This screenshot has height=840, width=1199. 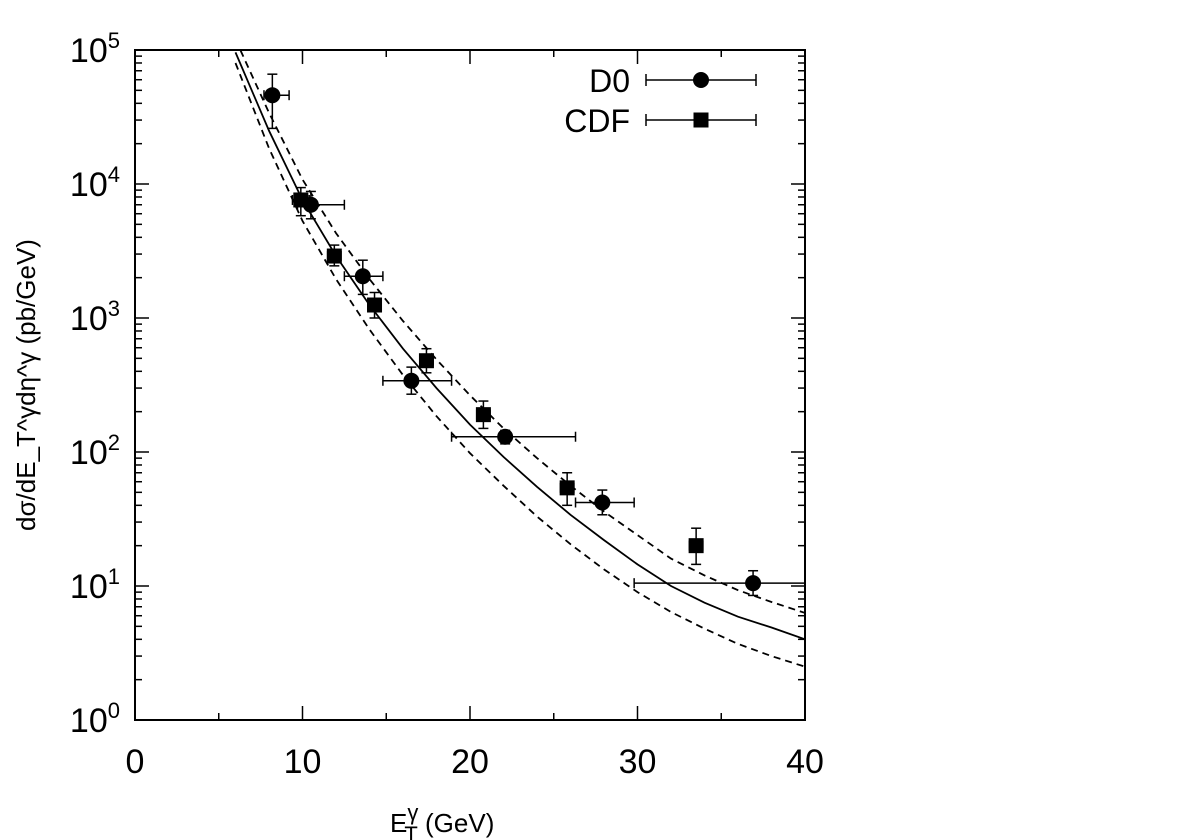 I want to click on y-tick-label: 10³, so click(x=95, y=317).